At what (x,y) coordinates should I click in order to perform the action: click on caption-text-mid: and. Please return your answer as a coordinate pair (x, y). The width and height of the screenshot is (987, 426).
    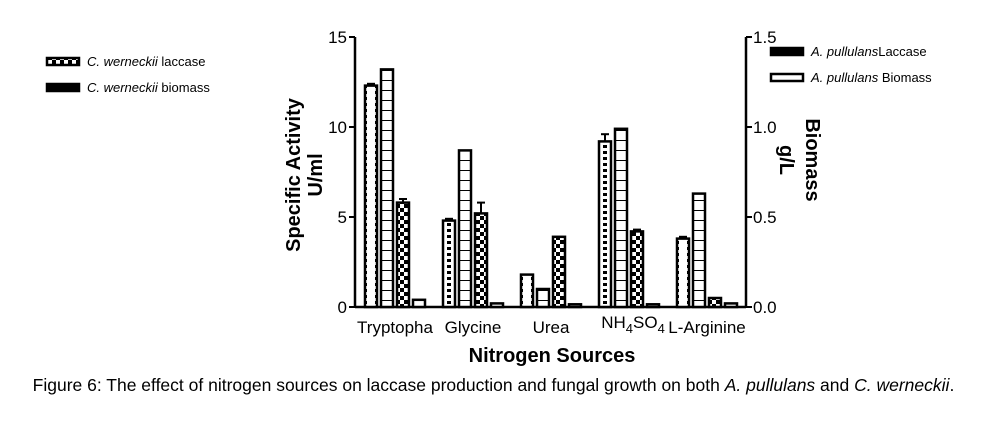
    Looking at the image, I should click on (835, 385).